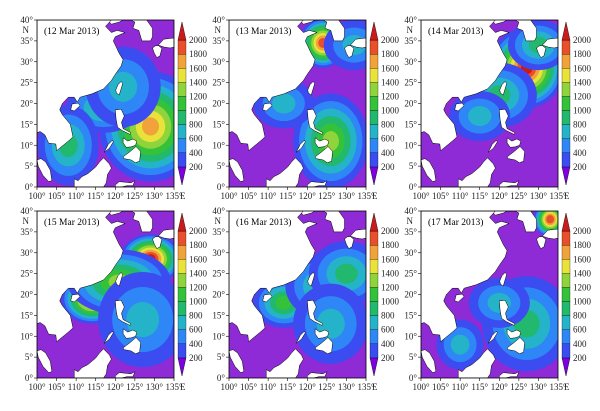  What do you see at coordinates (410, 336) in the screenshot?
I see `lat-tick-label: 10°` at bounding box center [410, 336].